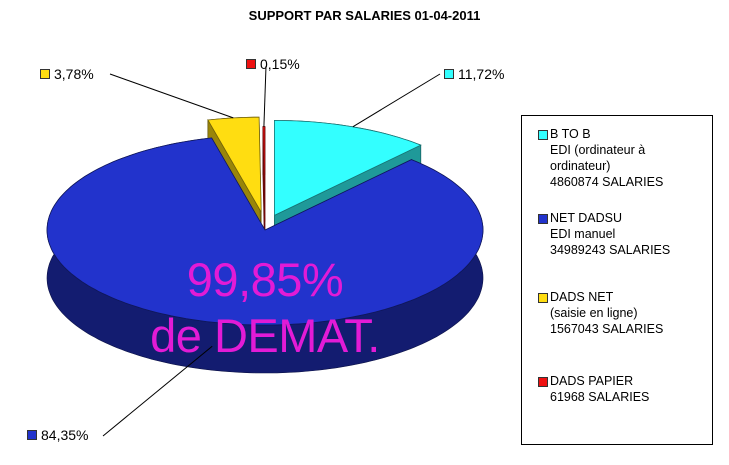 The height and width of the screenshot is (465, 729). What do you see at coordinates (364, 15) in the screenshot?
I see `chart-title: SUPPORT PAR SALARIES 01-04-2011` at bounding box center [364, 15].